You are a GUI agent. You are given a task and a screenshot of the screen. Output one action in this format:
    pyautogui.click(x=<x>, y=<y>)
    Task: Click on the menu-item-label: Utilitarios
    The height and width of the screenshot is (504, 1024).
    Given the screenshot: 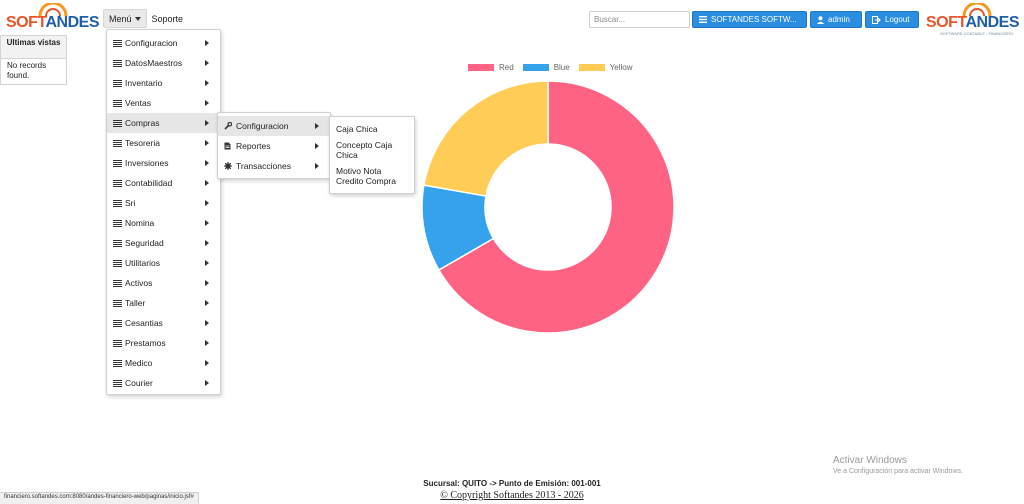 What is the action you would take?
    pyautogui.click(x=142, y=263)
    